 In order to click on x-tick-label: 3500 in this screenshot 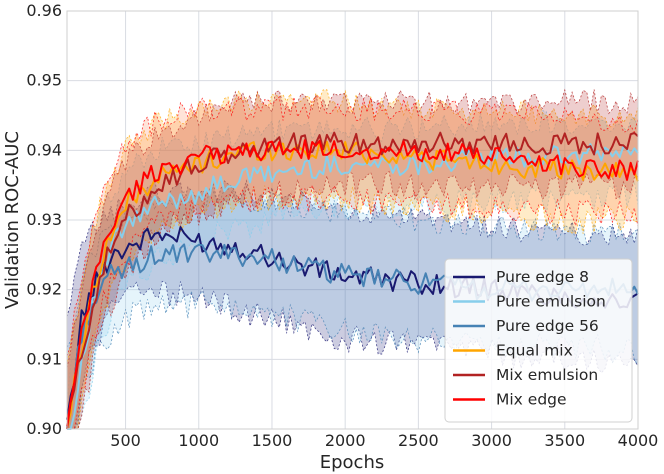, I will do `click(564, 440)`.